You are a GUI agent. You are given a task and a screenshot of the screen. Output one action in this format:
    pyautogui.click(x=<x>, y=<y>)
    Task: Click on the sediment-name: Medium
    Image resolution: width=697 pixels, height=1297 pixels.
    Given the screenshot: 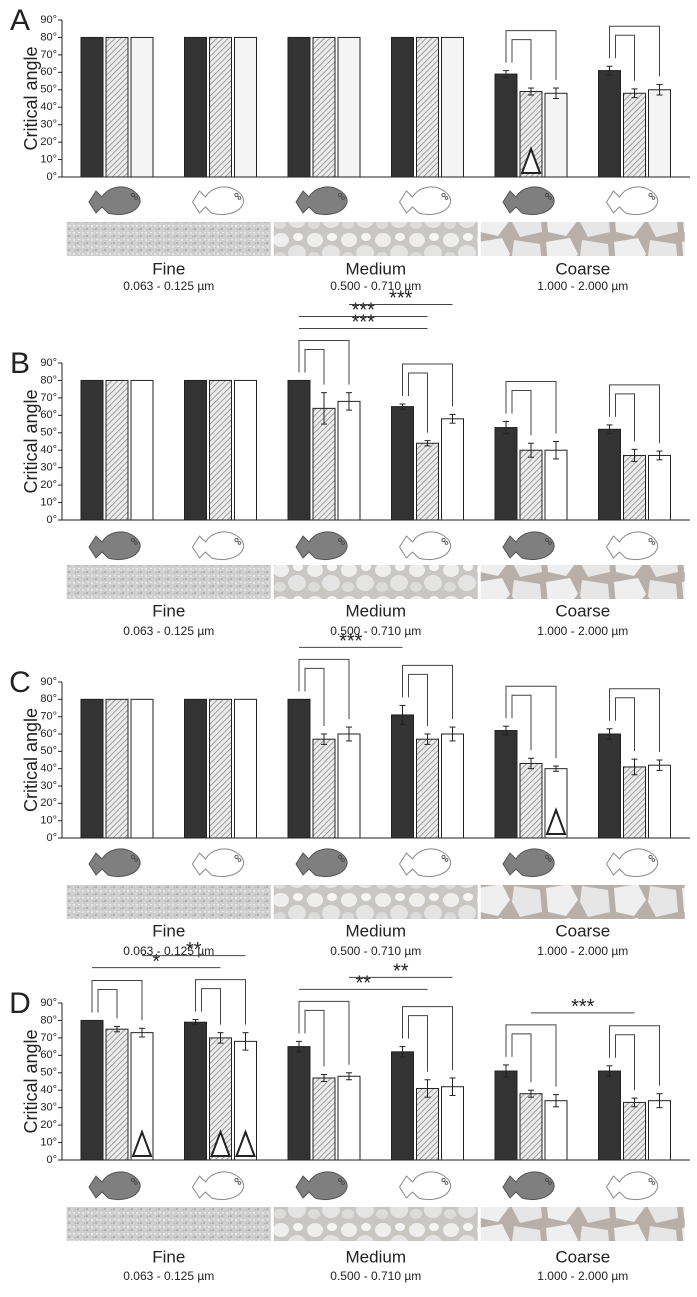 What is the action you would take?
    pyautogui.click(x=376, y=930)
    